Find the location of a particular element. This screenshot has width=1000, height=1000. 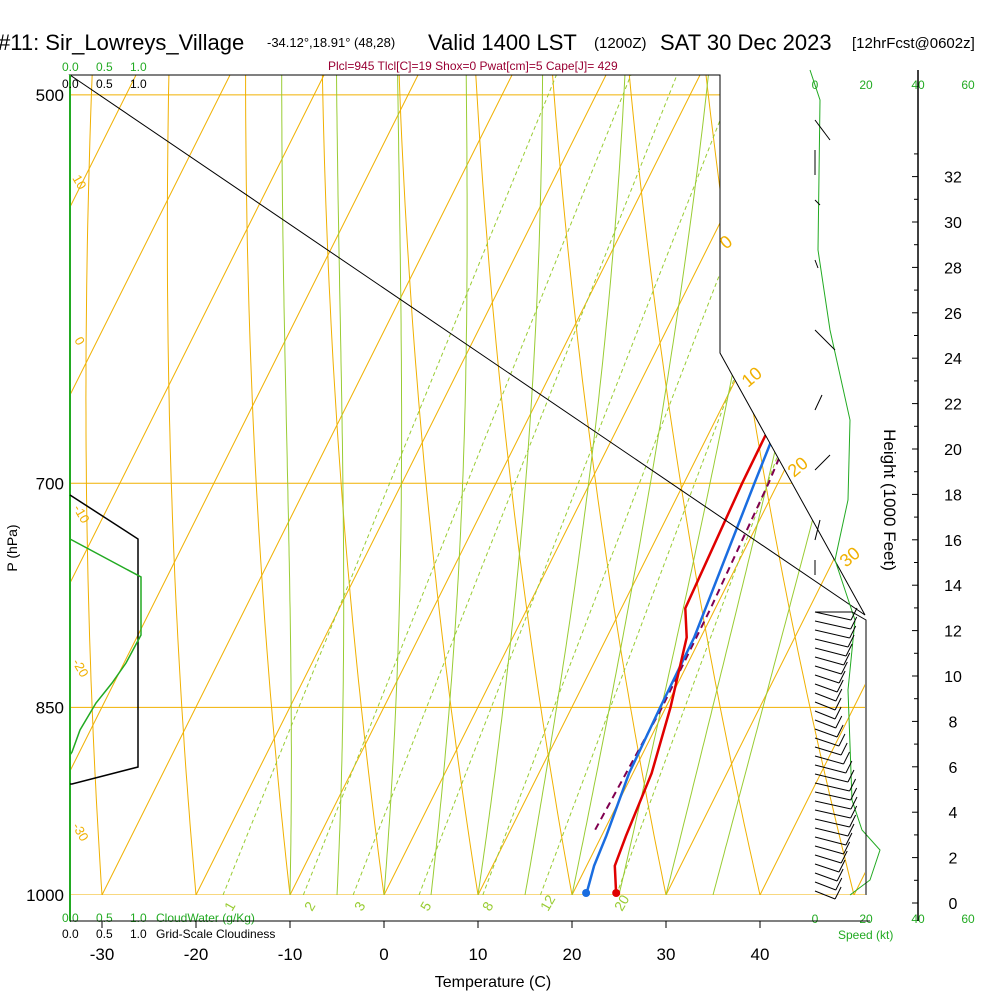

height-tick-label: 8 is located at coordinates (953, 722).